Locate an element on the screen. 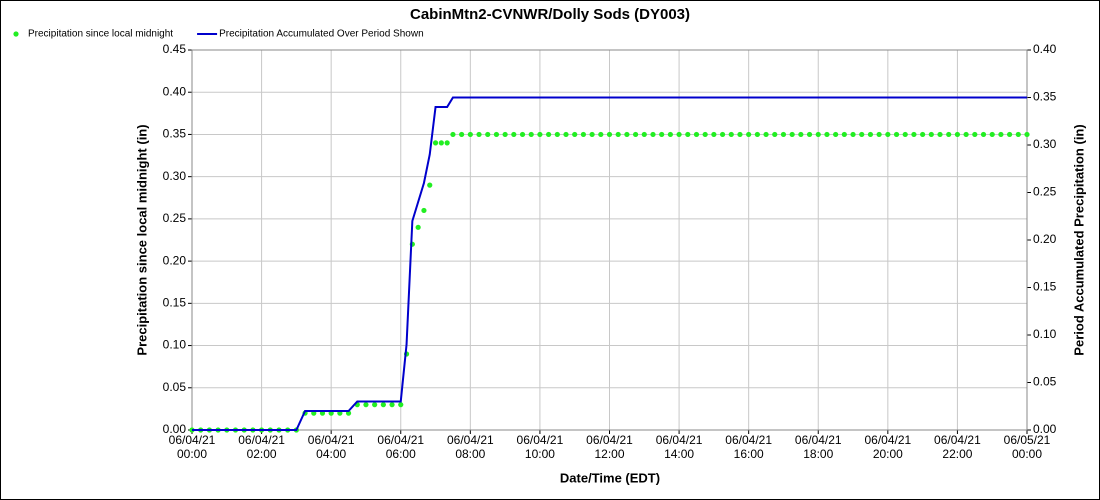 The image size is (1100, 500). y2-tick-label: 0.20 is located at coordinates (1045, 239).